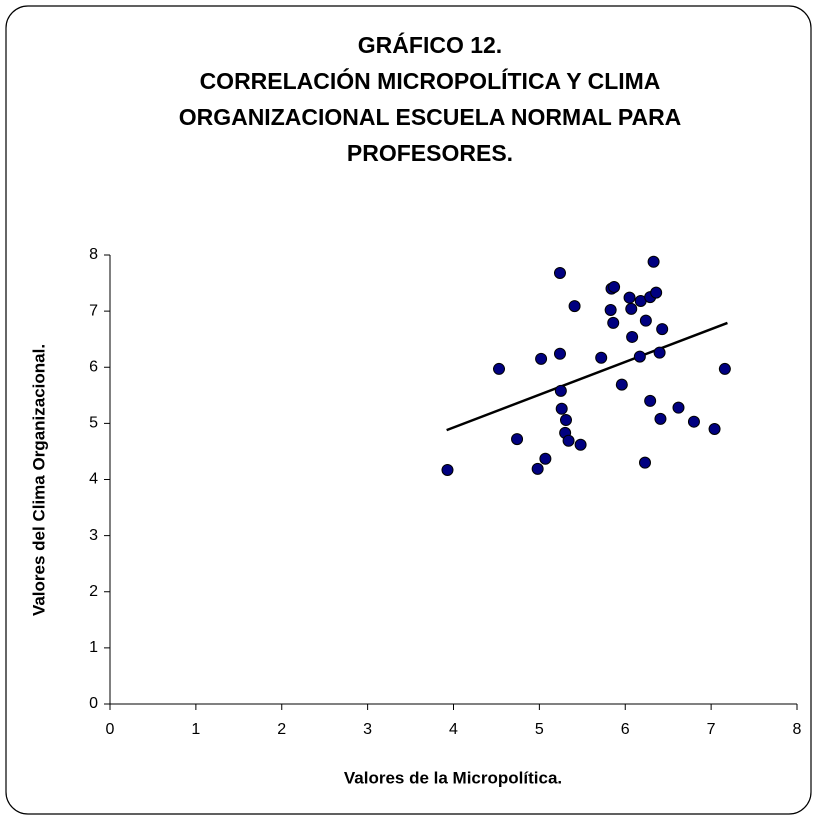  What do you see at coordinates (453, 729) in the screenshot?
I see `x-tick-label: 4` at bounding box center [453, 729].